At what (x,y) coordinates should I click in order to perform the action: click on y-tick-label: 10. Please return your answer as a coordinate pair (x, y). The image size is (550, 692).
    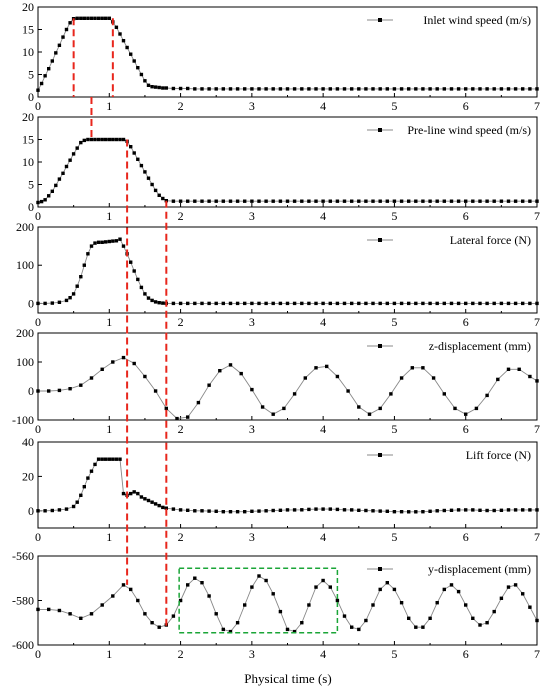
    Looking at the image, I should click on (28, 162).